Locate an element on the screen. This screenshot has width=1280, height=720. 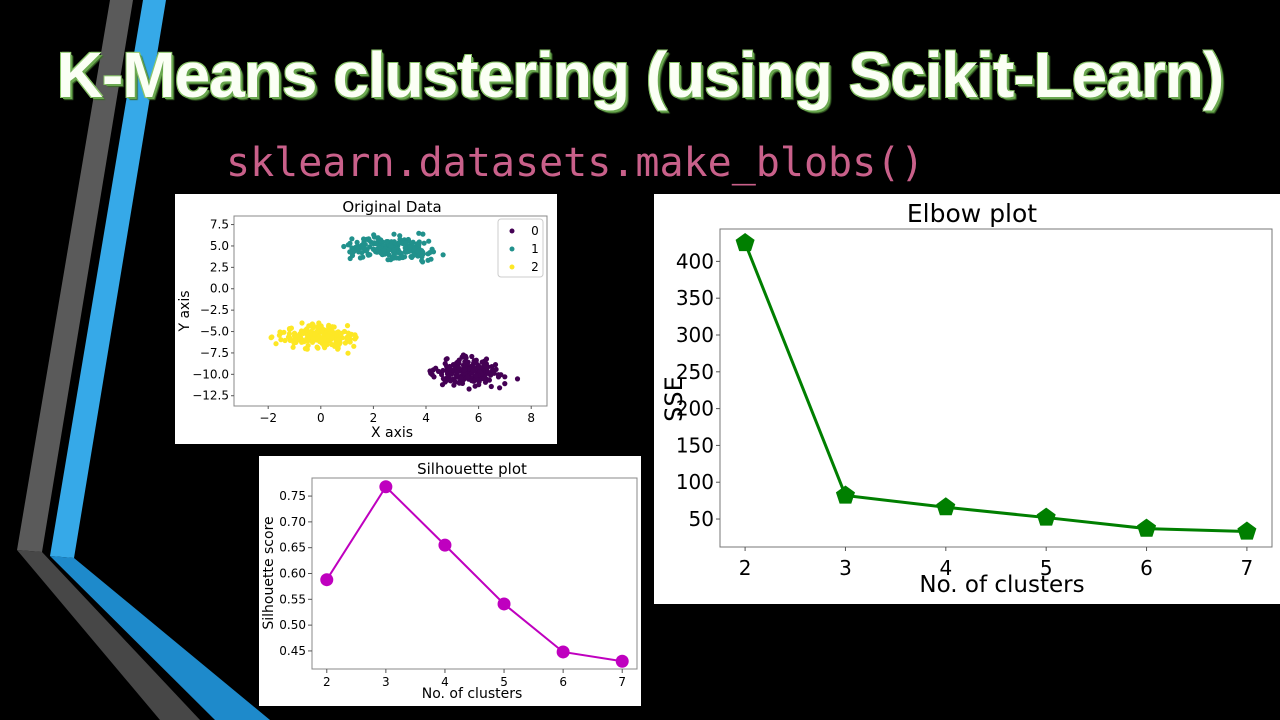
svg-text: 50 is located at coordinates (701, 519).